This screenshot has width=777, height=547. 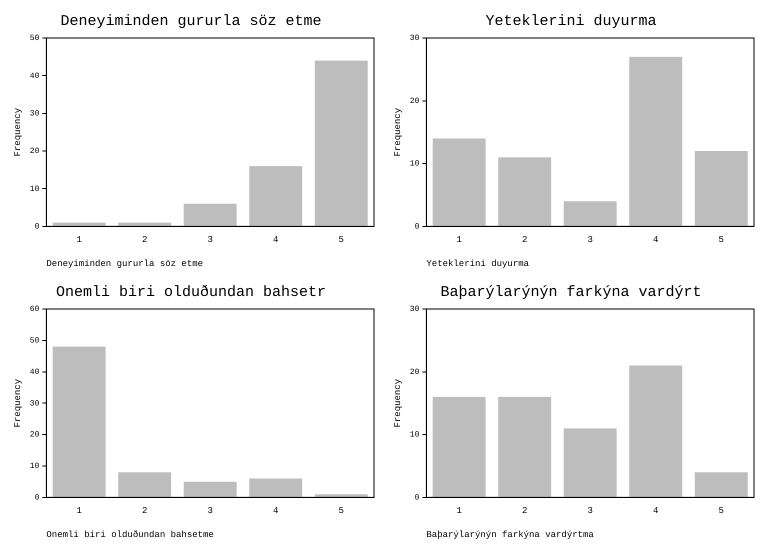 I want to click on x-axis-title: Yeteklerini duyurma, so click(x=478, y=263).